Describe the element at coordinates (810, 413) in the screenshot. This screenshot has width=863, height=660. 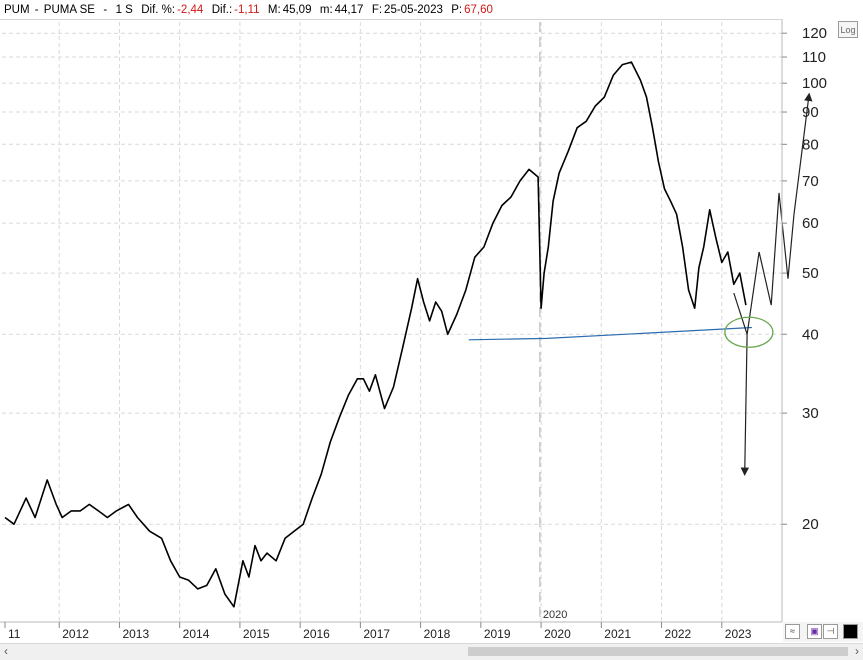
I see `y-tick-label: 30` at that location.